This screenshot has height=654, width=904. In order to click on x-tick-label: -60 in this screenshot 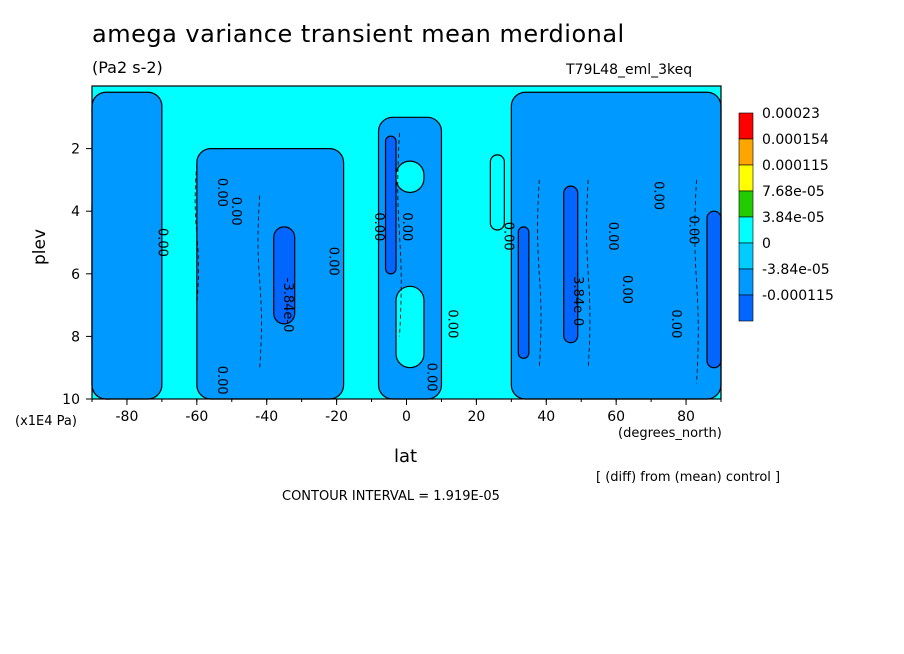, I will do `click(196, 417)`.